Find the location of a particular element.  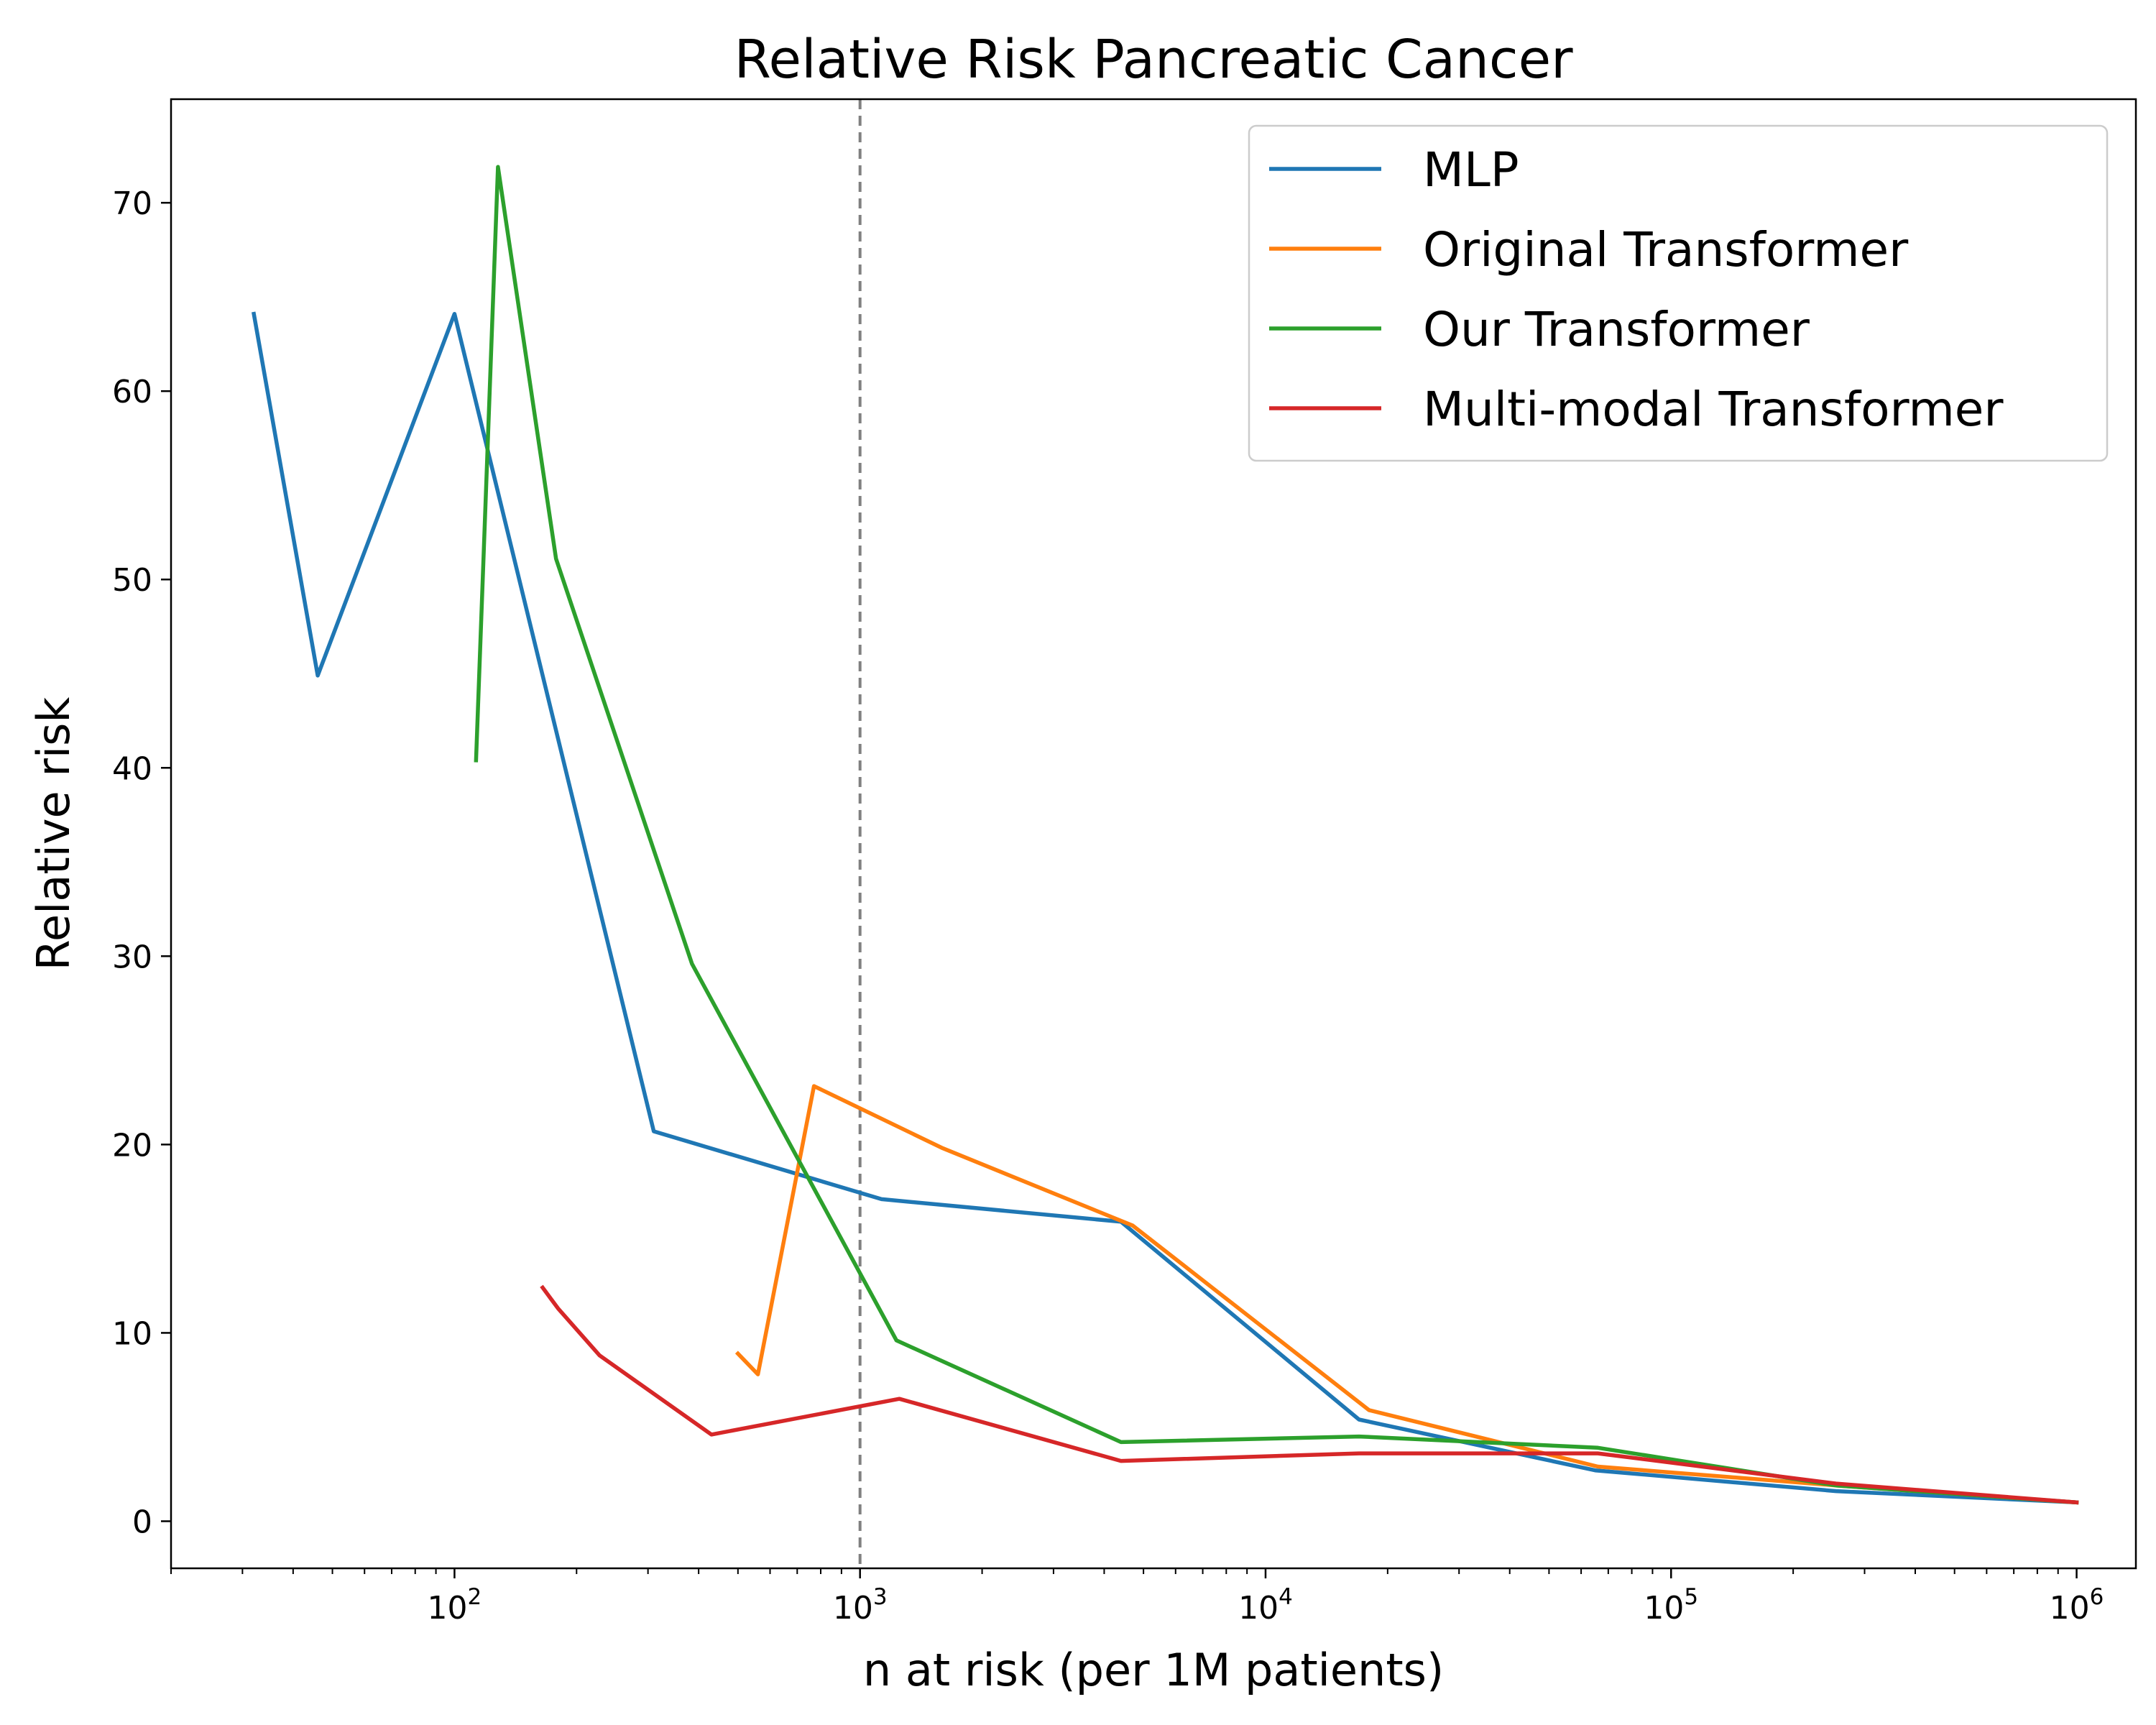

y-tick-label: 20 is located at coordinates (132, 1145).